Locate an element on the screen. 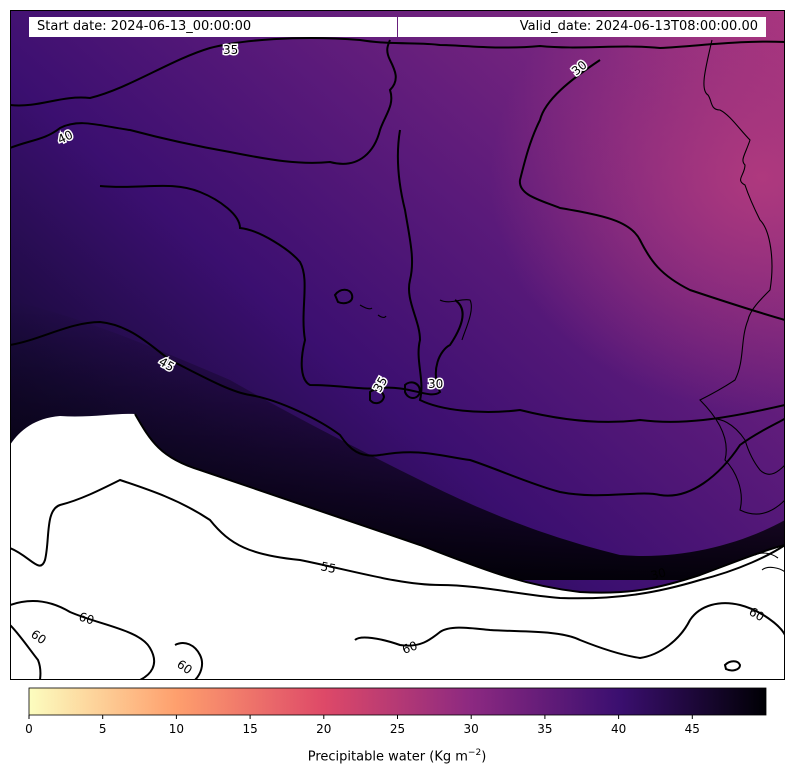 The image size is (794, 780). coastline-islands is located at coordinates (415, 320).